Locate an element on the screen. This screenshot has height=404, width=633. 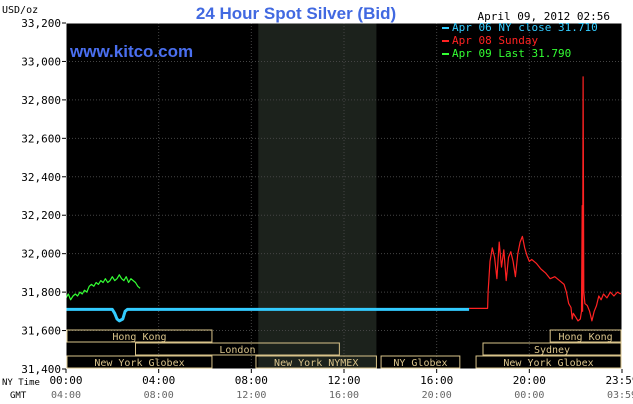
session-label: NY Globex is located at coordinates (420, 363).